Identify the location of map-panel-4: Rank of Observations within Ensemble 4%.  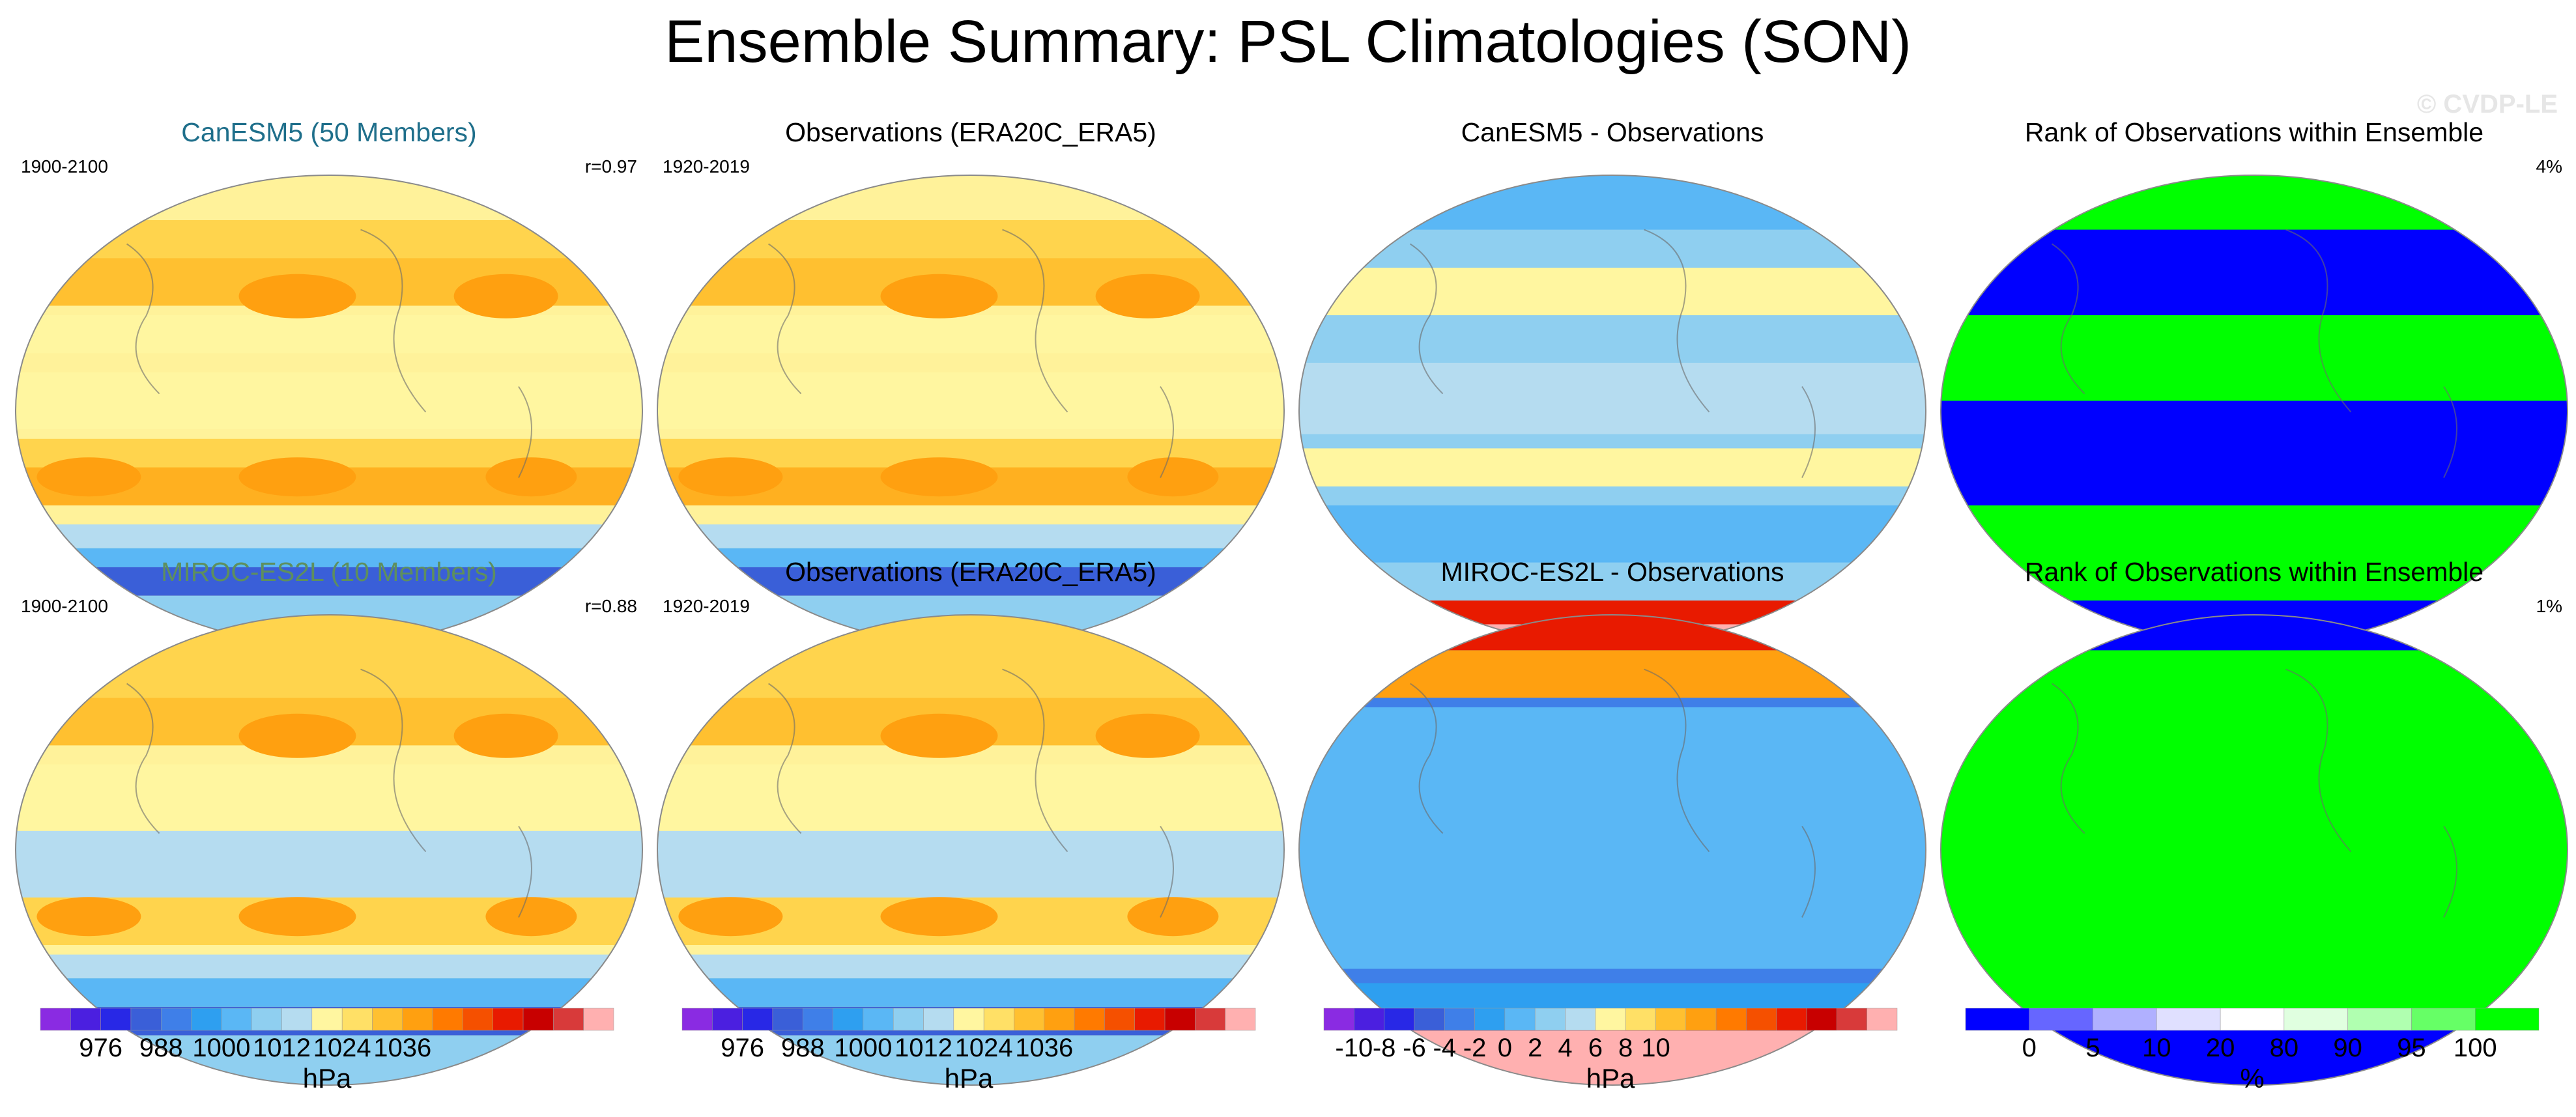
(2254, 397).